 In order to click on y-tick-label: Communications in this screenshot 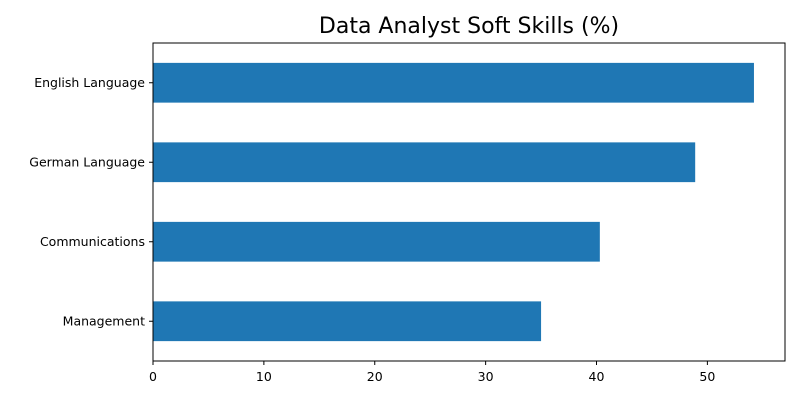, I will do `click(92, 241)`.